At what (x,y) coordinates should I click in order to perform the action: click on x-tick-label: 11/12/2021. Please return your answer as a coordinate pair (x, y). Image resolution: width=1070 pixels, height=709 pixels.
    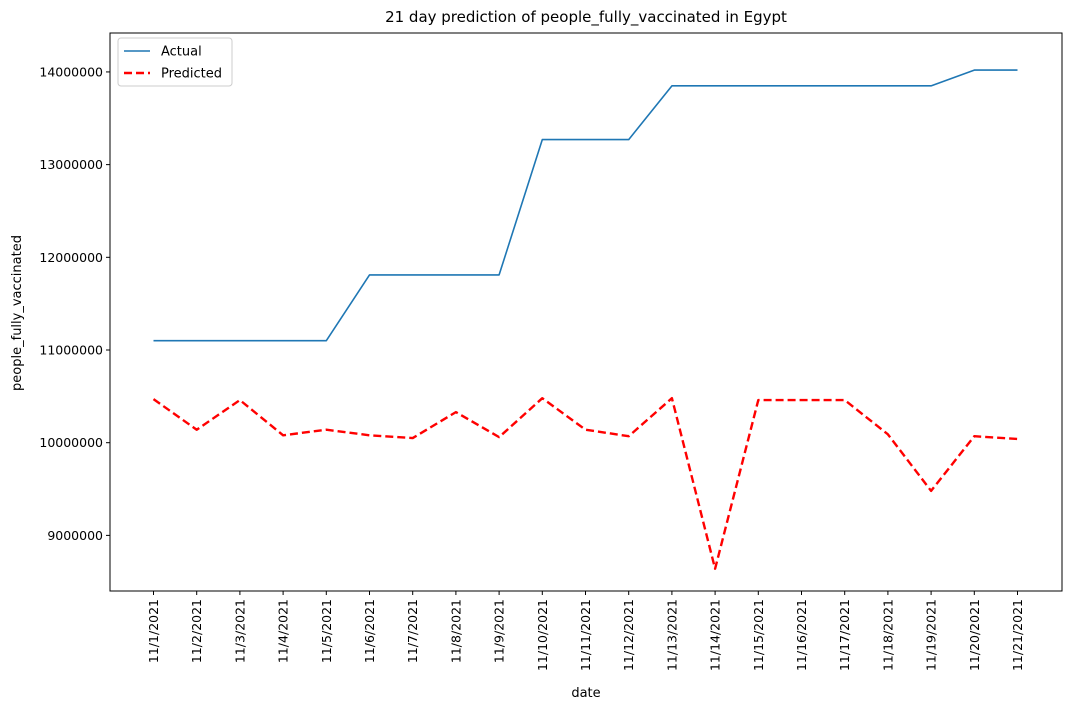
    Looking at the image, I should click on (628, 635).